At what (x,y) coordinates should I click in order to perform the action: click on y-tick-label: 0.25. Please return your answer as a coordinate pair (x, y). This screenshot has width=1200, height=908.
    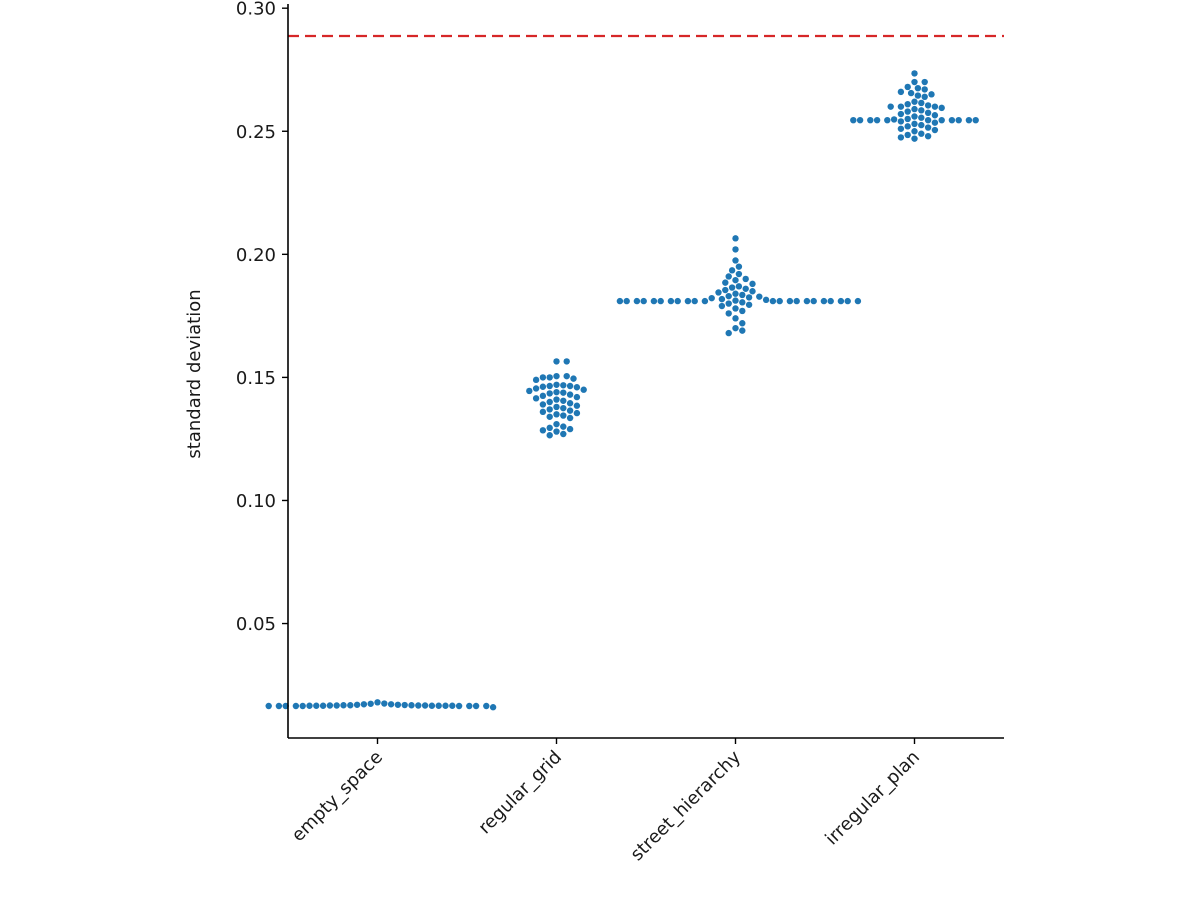
    Looking at the image, I should click on (256, 132).